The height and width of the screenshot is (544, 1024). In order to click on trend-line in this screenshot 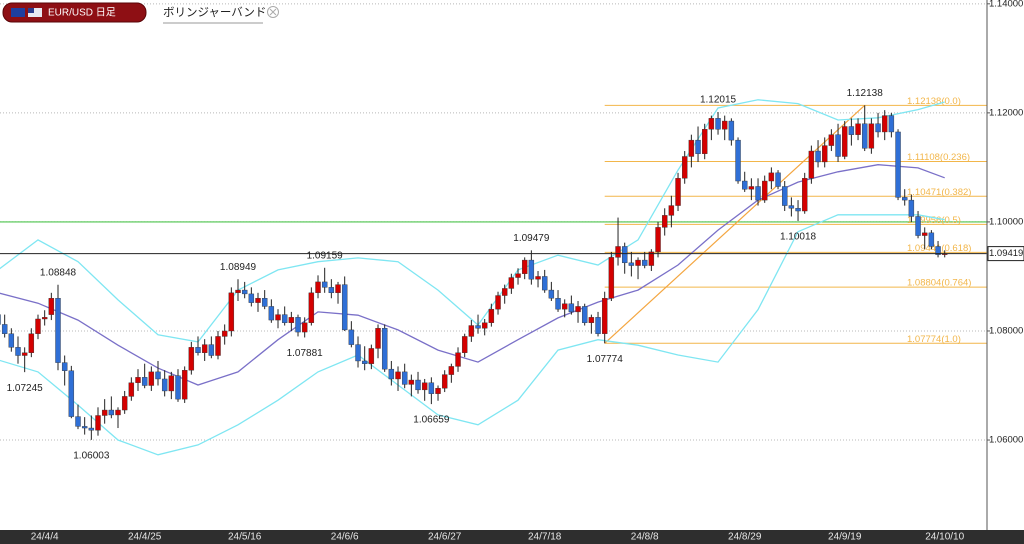, I will do `click(735, 224)`.